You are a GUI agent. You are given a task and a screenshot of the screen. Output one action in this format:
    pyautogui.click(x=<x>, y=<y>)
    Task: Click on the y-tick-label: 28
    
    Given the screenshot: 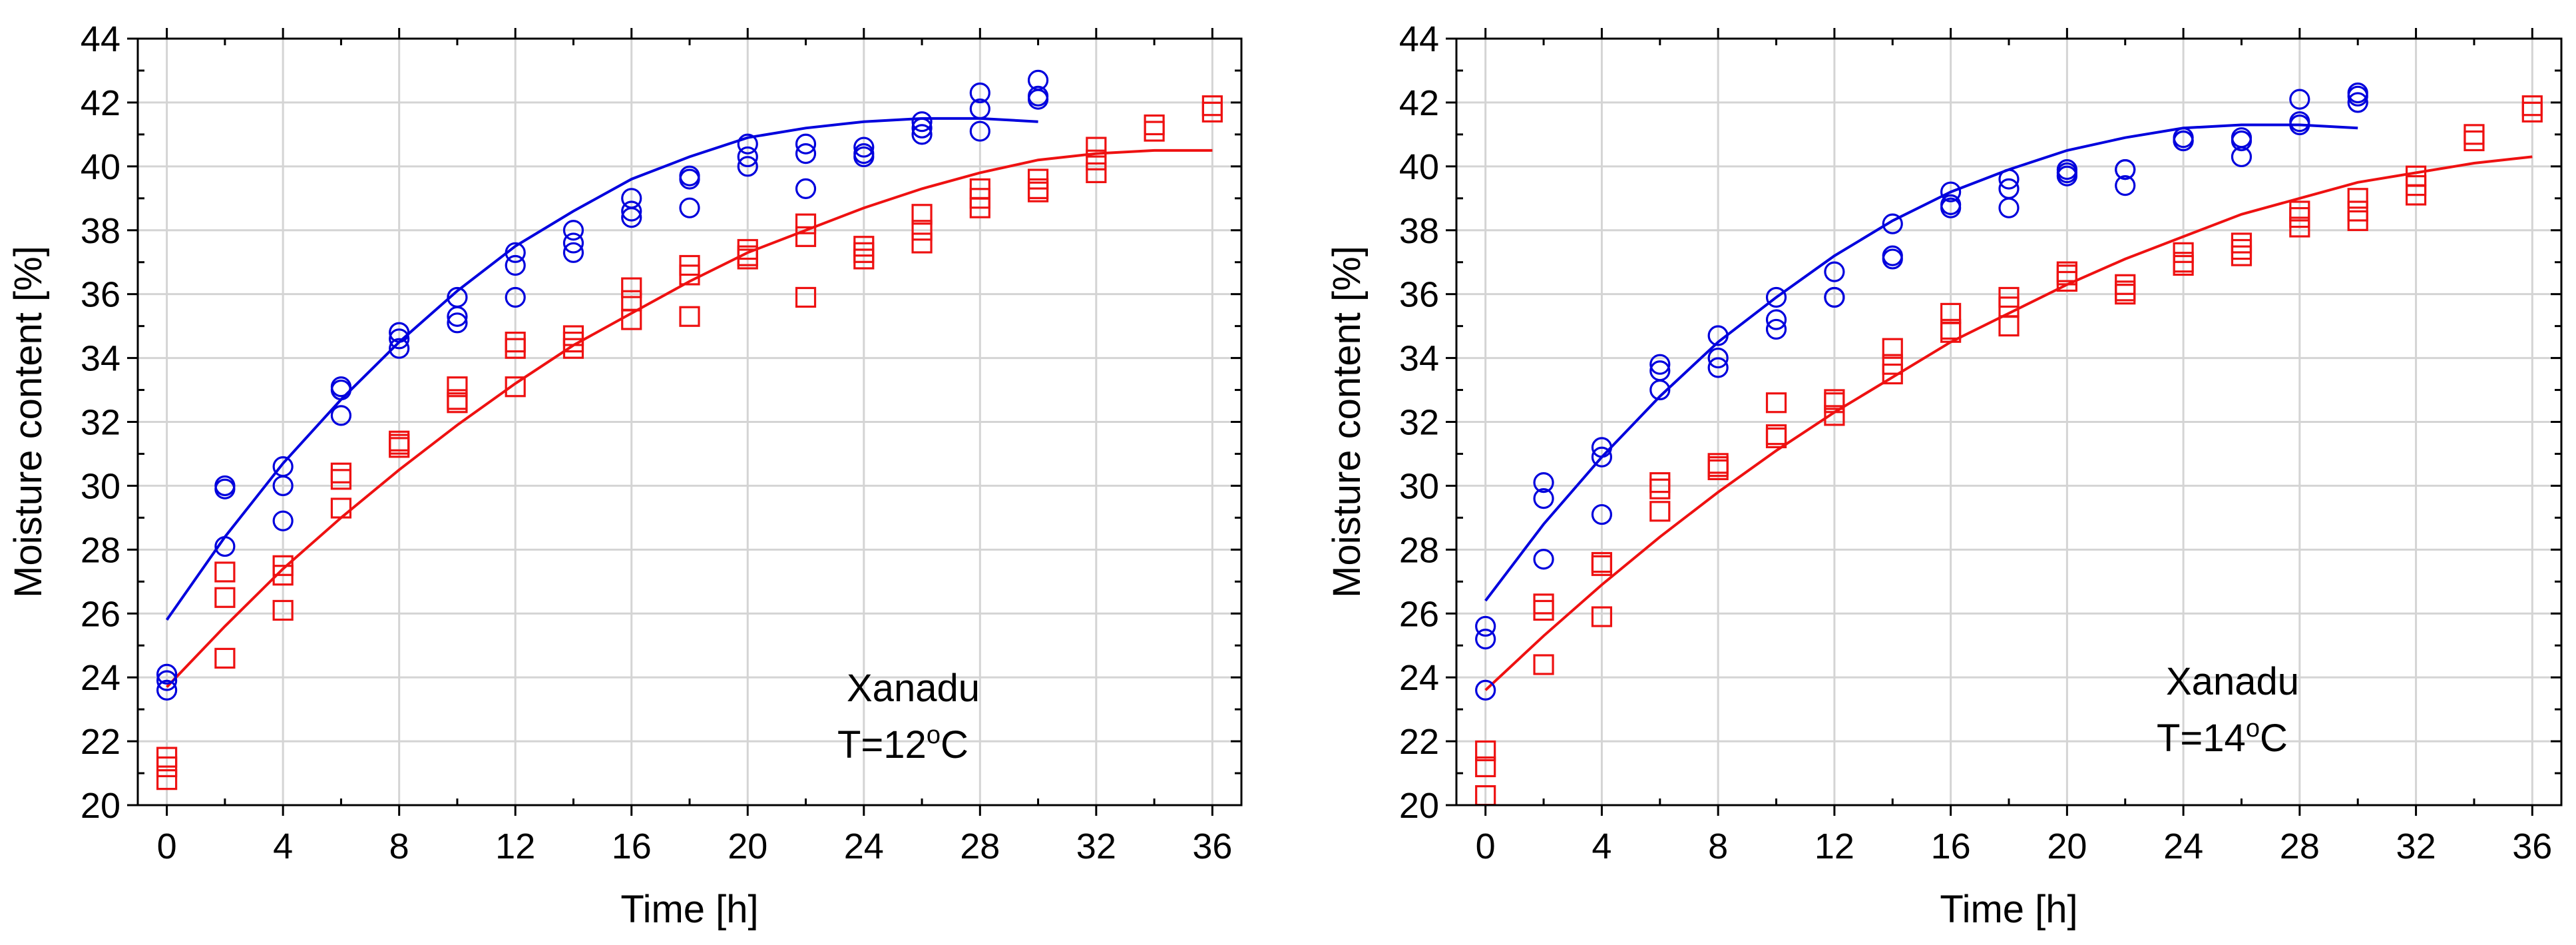 What is the action you would take?
    pyautogui.click(x=1419, y=550)
    